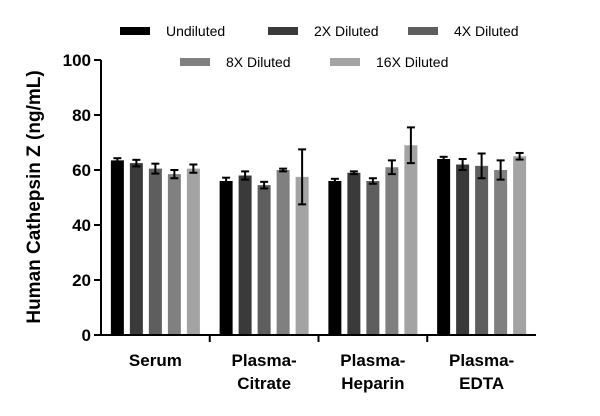 The width and height of the screenshot is (600, 416). What do you see at coordinates (264, 383) in the screenshot?
I see `x-category-label: Citrate` at bounding box center [264, 383].